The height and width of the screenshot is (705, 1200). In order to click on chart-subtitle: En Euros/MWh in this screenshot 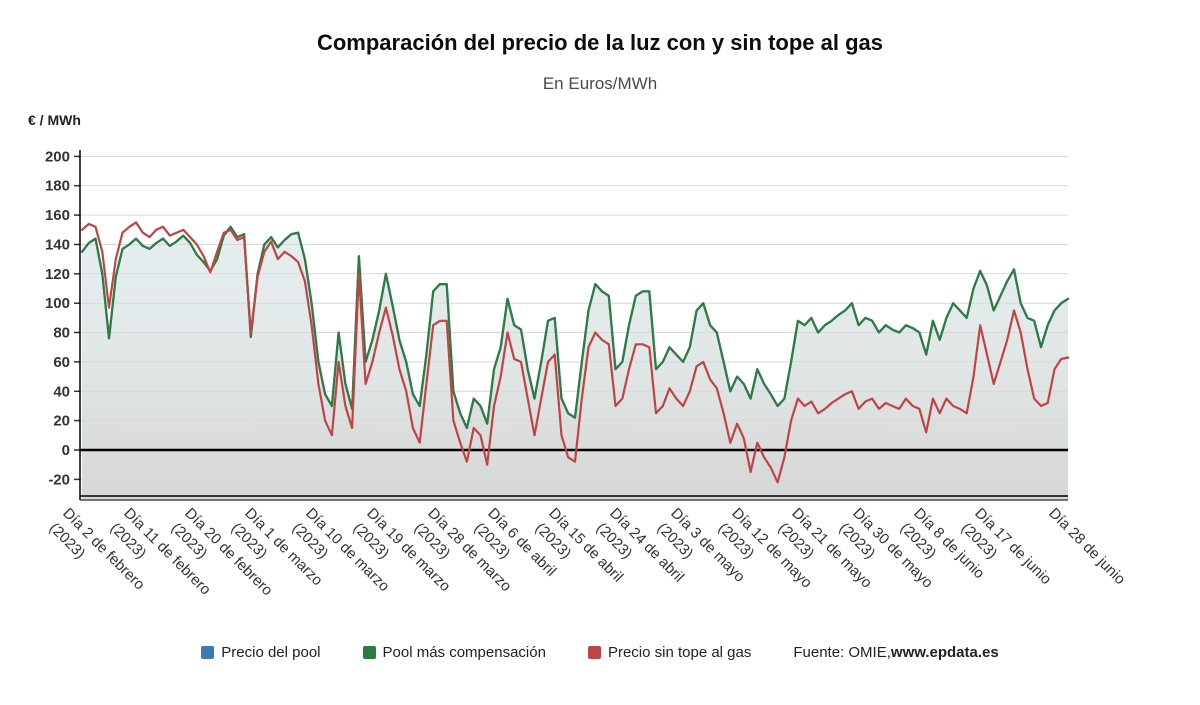, I will do `click(600, 83)`.